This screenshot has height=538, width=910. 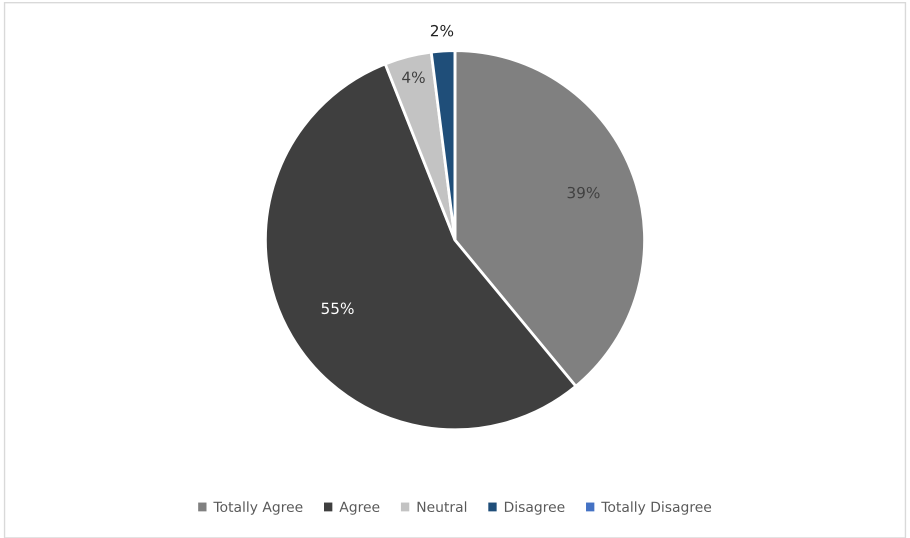 What do you see at coordinates (359, 508) in the screenshot?
I see `legend-label: Agree` at bounding box center [359, 508].